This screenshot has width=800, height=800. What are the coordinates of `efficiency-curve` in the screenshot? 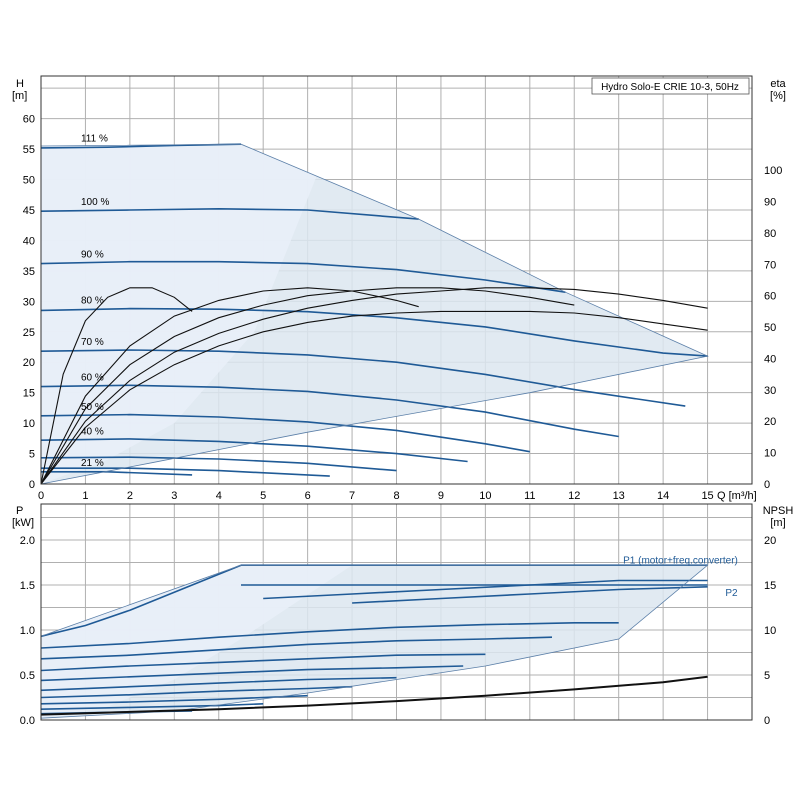 It's located at (116, 386).